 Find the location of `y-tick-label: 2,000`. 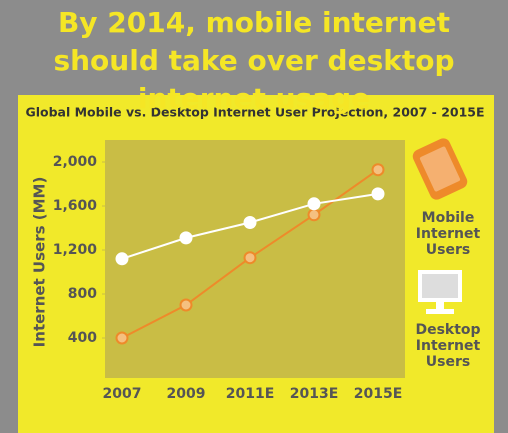

y-tick-label: 2,000 is located at coordinates (75, 162).